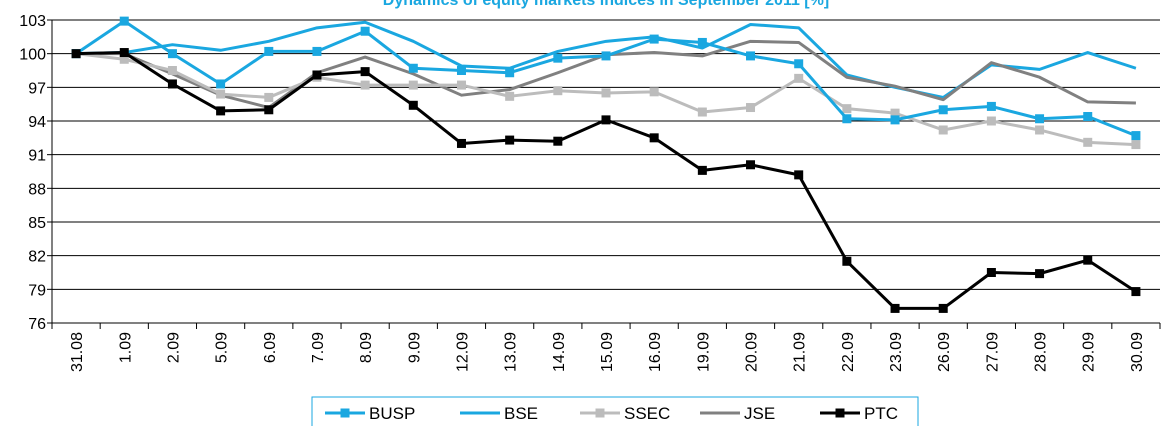 The width and height of the screenshot is (1168, 426). Describe the element at coordinates (759, 413) in the screenshot. I see `legend-label: JSE` at that location.